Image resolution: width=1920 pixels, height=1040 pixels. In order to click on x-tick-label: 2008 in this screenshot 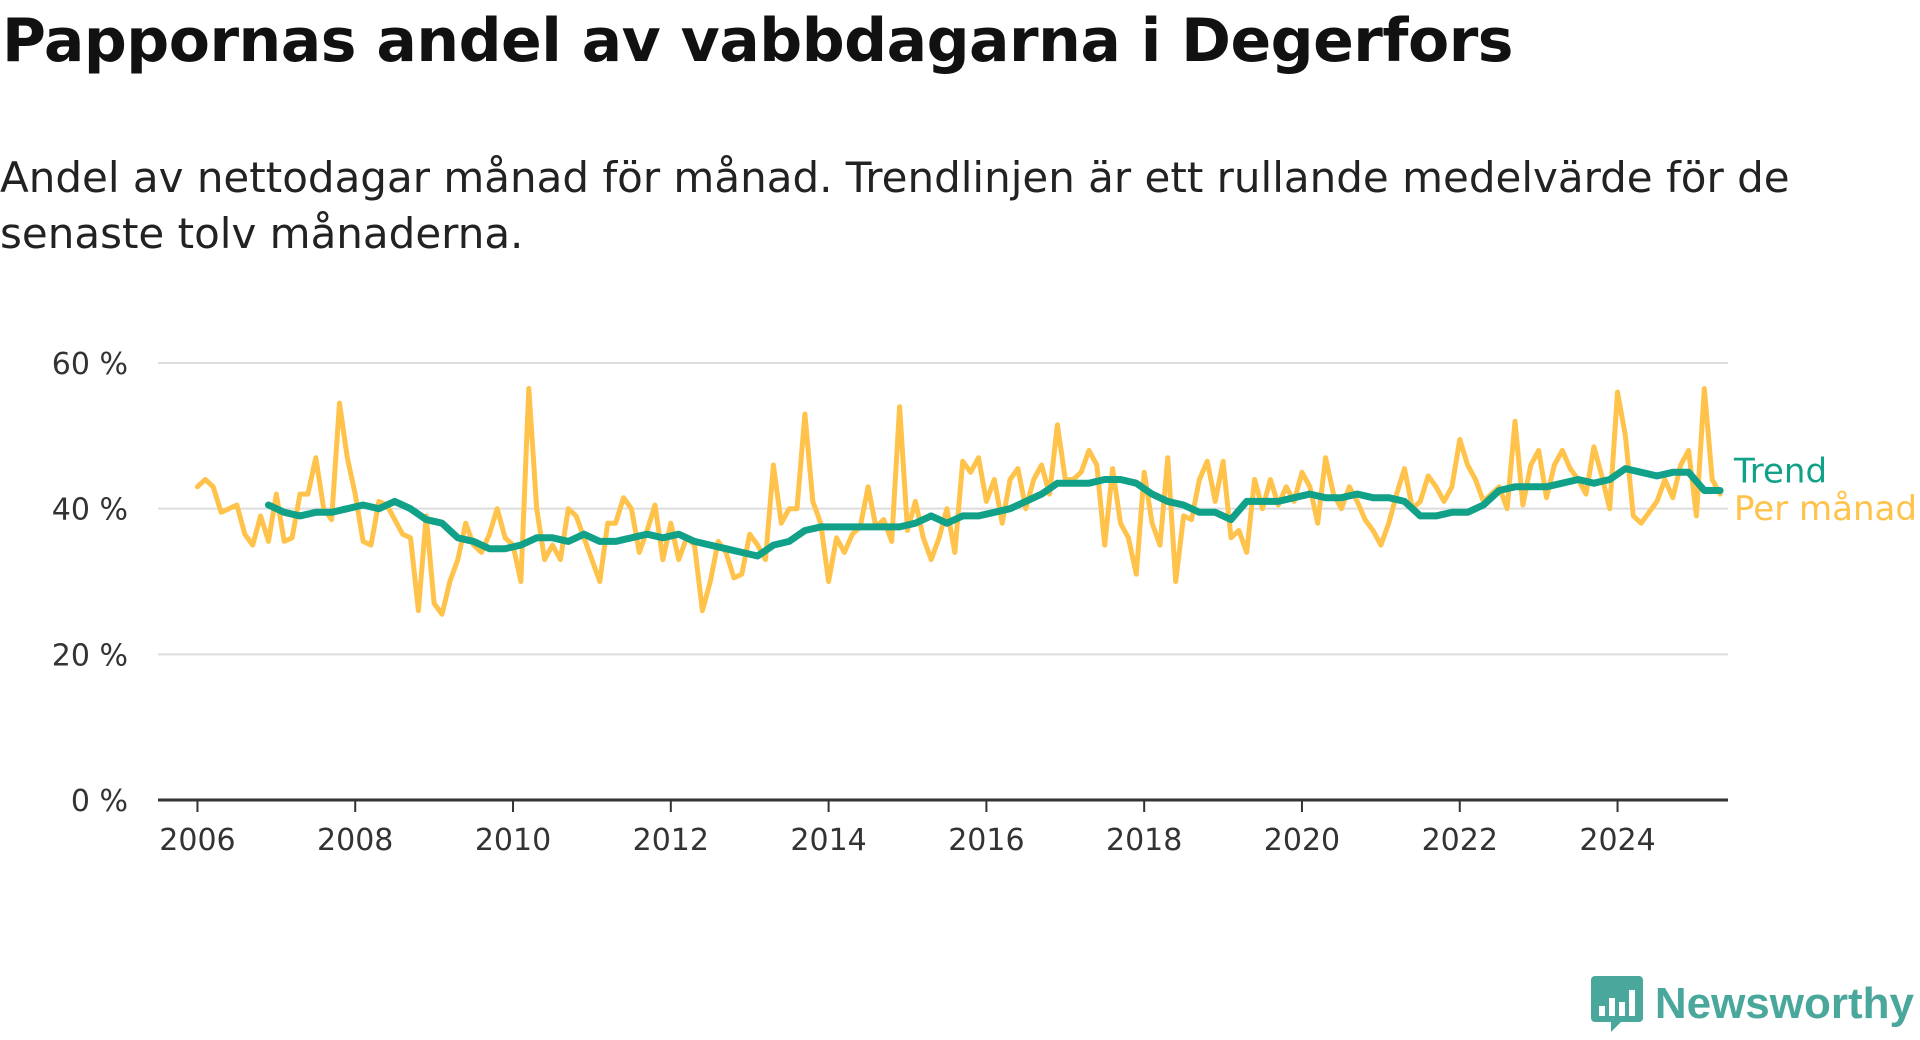, I will do `click(355, 840)`.